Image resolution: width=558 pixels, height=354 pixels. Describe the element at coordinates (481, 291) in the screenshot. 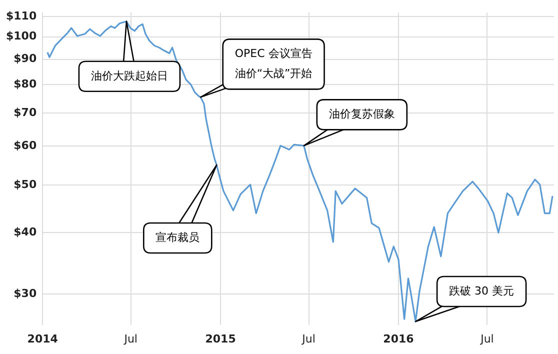

I see `annotation: 跌破 30 美元` at that location.